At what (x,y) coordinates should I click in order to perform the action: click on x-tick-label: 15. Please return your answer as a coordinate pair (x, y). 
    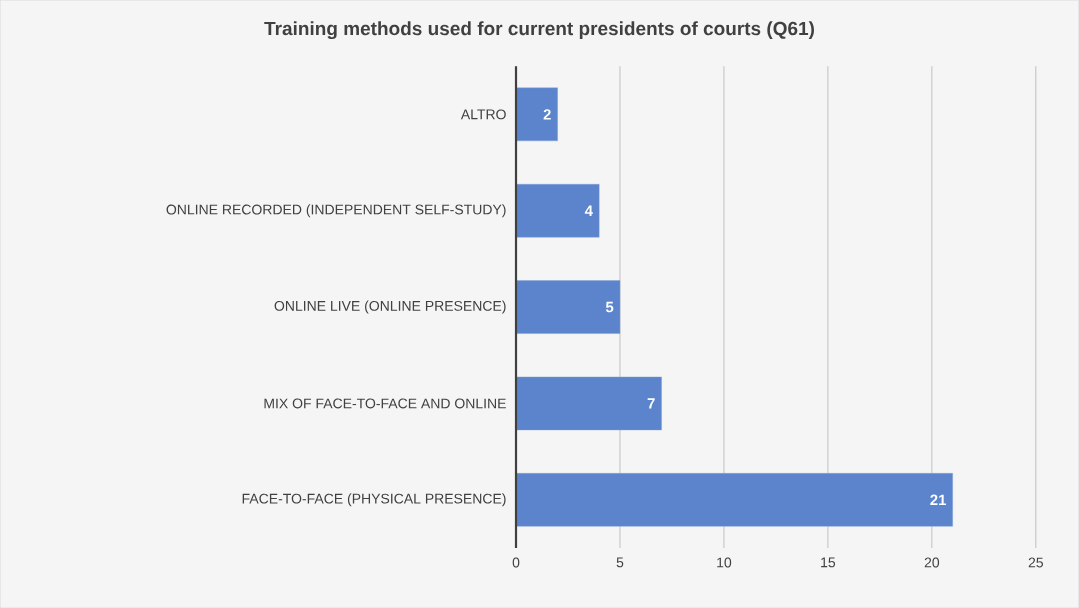
    Looking at the image, I should click on (828, 562).